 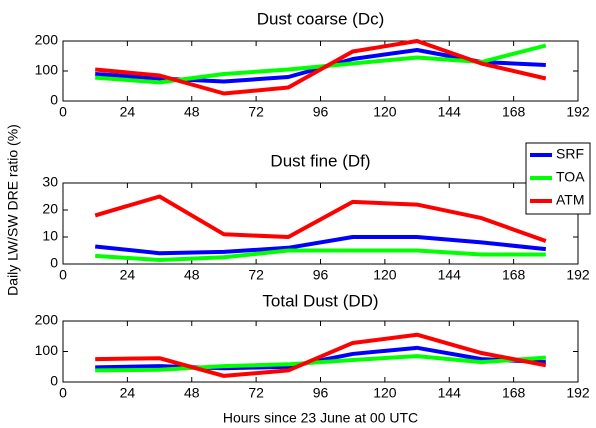 What do you see at coordinates (13, 210) in the screenshot?
I see `y-axis-label: Daily LW/SW DRE ratio (%)` at bounding box center [13, 210].